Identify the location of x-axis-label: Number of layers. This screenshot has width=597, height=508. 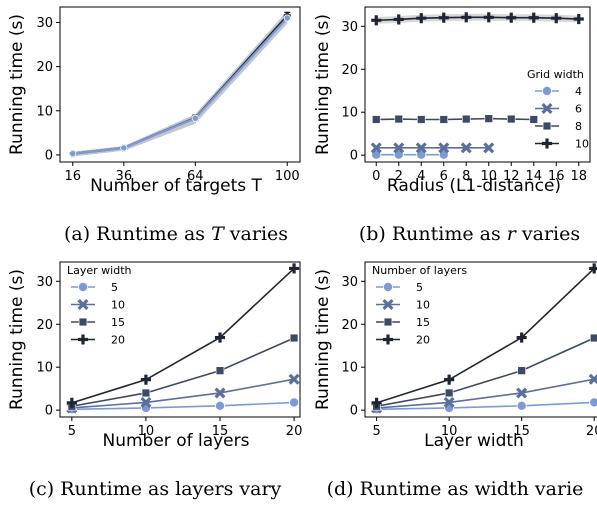
(176, 441).